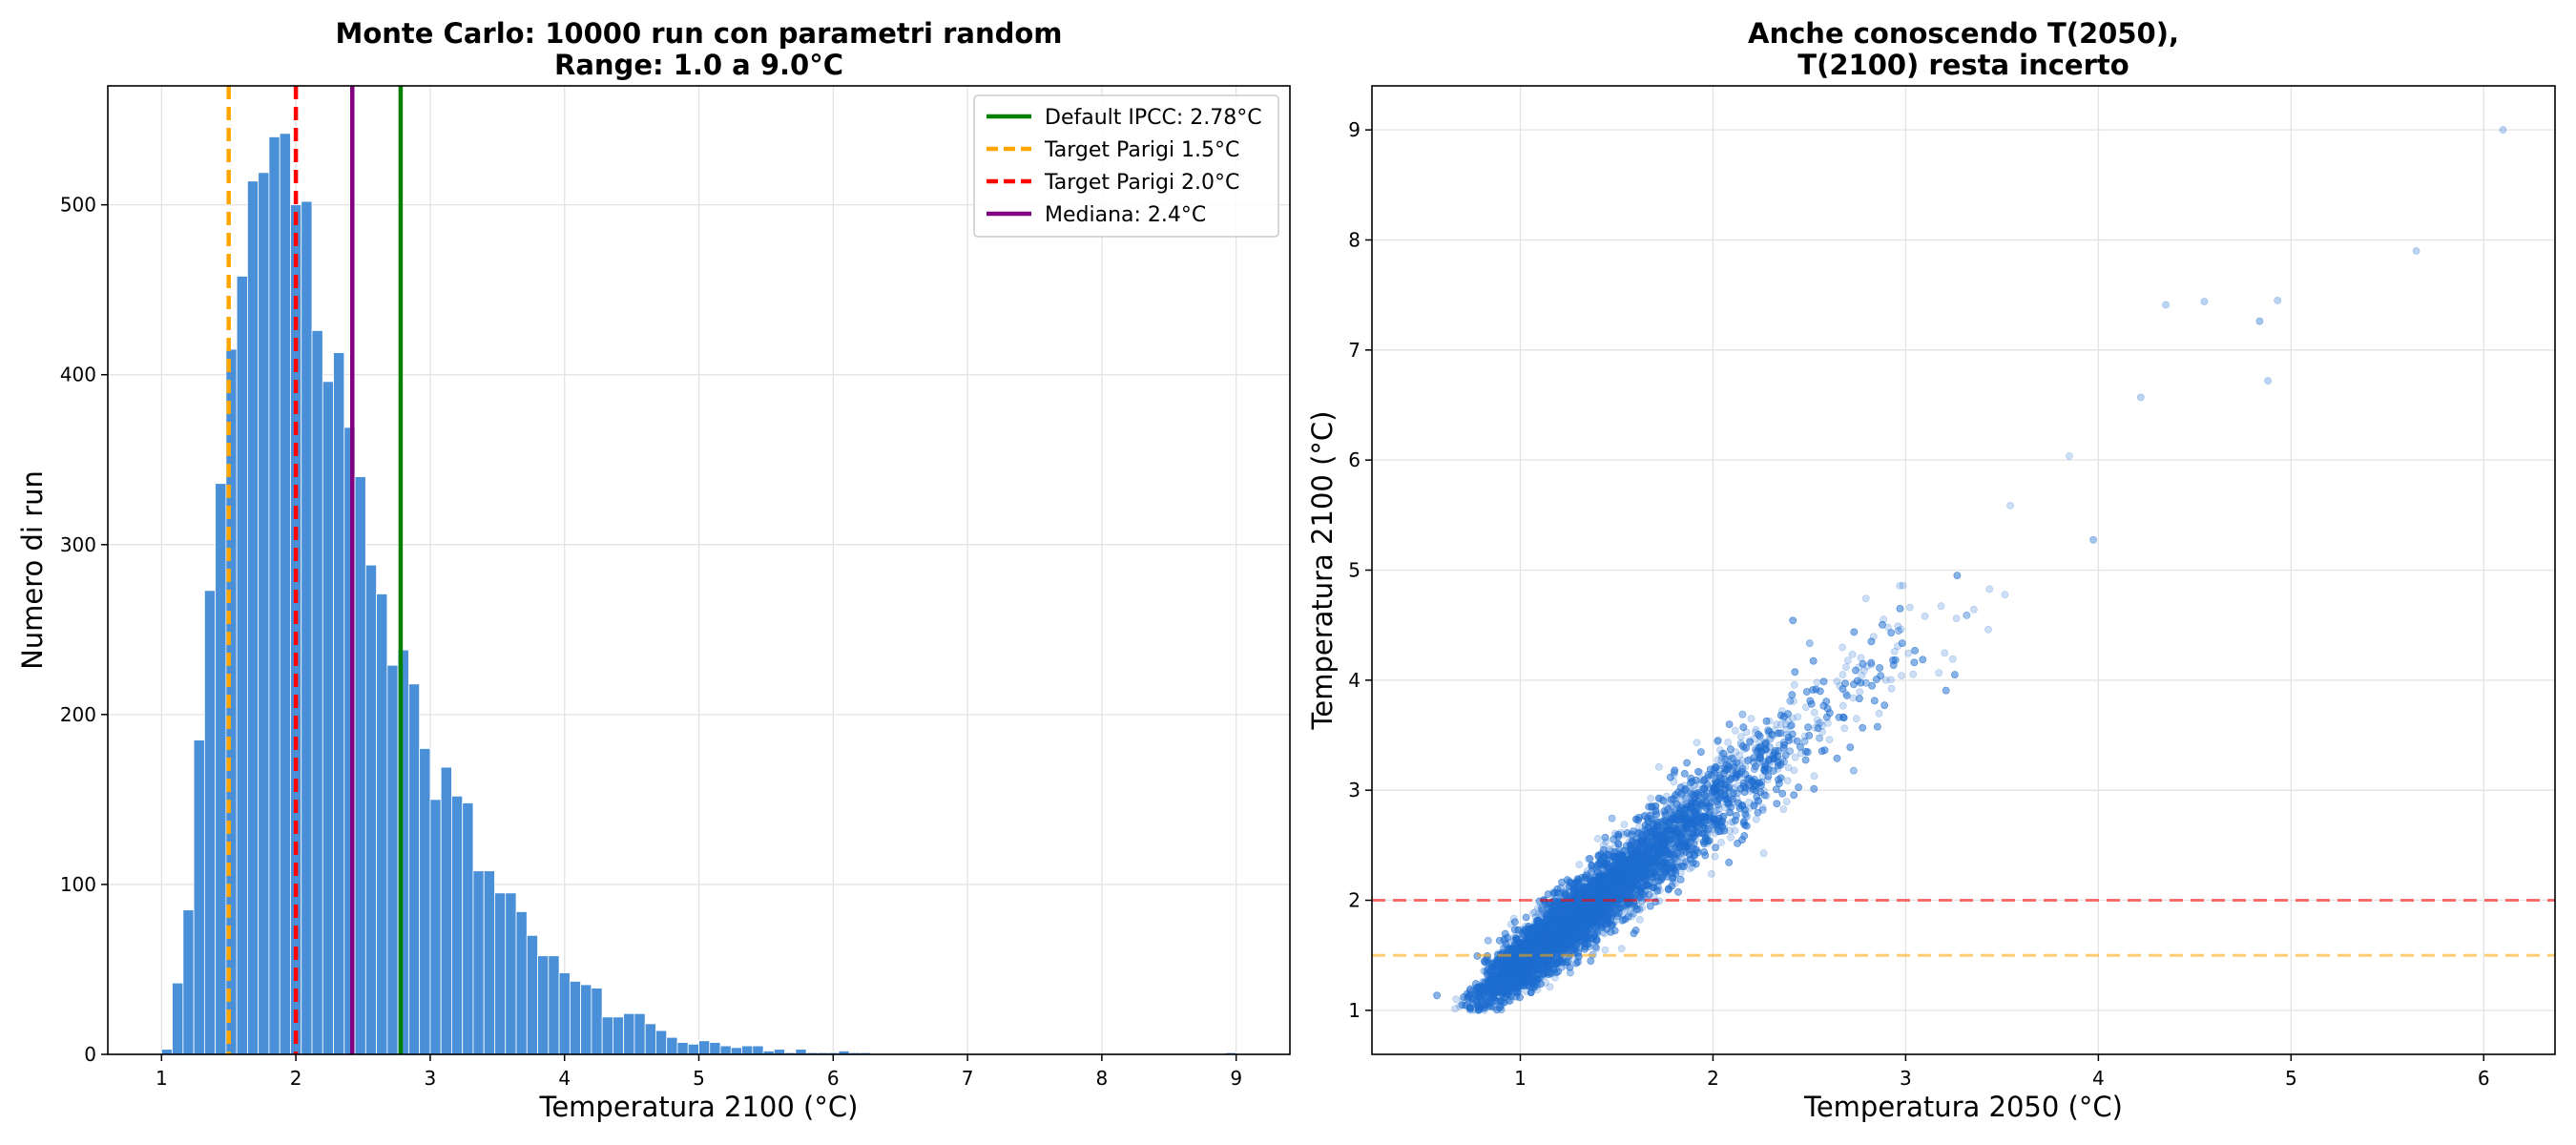  I want to click on y-tick-label: 0, so click(90, 1055).